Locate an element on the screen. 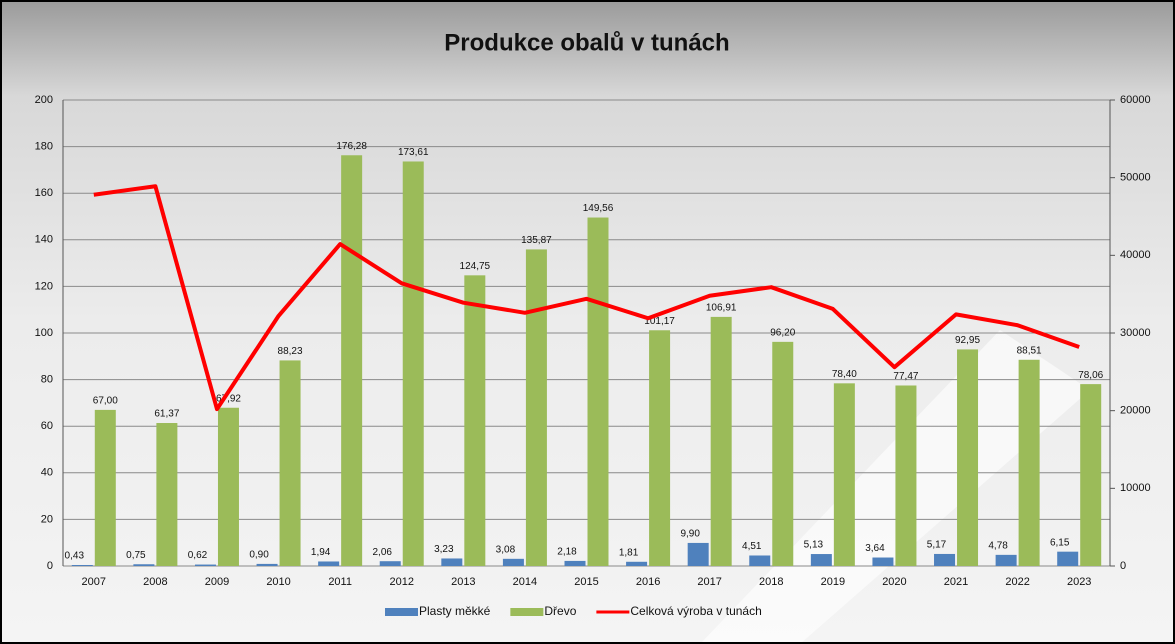 The height and width of the screenshot is (644, 1175). value-label: 9,90 is located at coordinates (690, 534).